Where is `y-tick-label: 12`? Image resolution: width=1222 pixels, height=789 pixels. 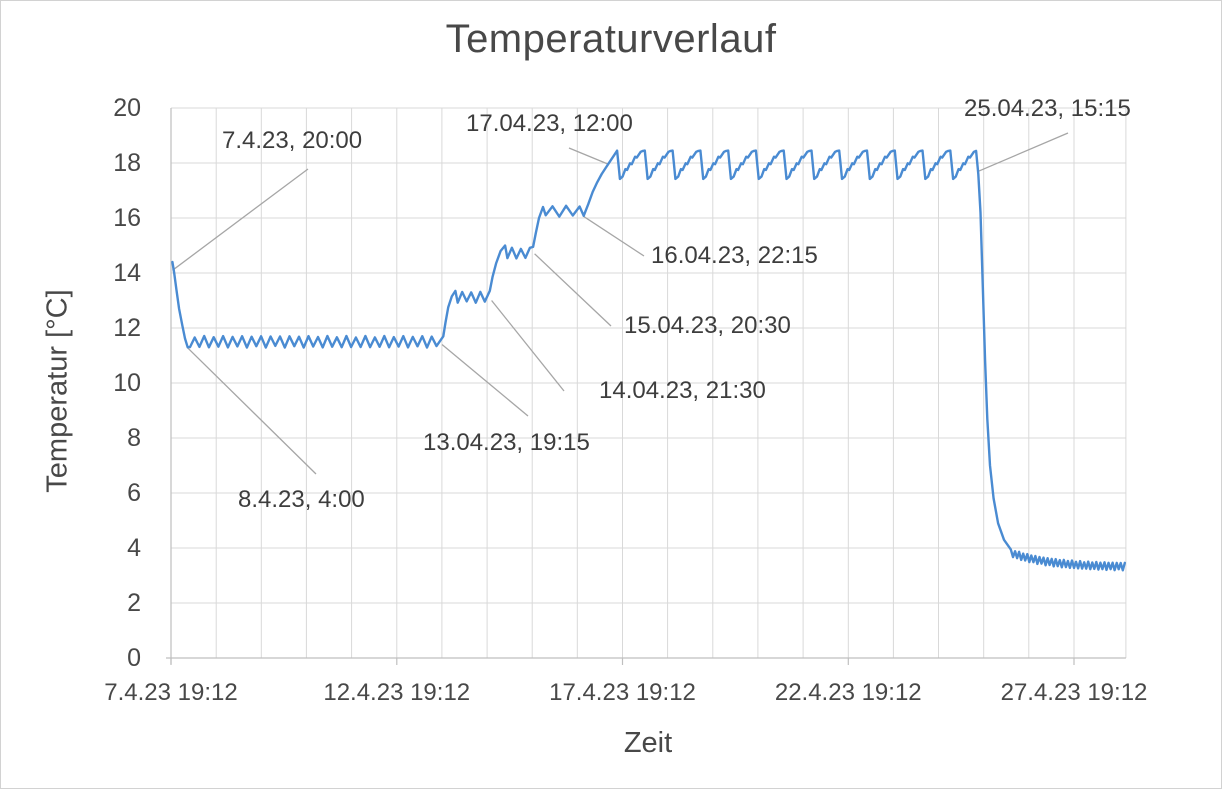 y-tick-label: 12 is located at coordinates (127, 328).